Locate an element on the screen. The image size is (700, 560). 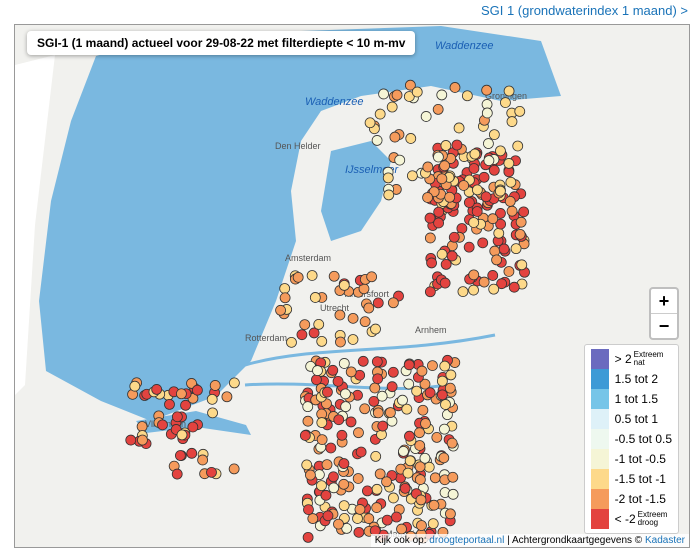
legend-item: -0.5 tot 0.5 is located at coordinates (631, 439).